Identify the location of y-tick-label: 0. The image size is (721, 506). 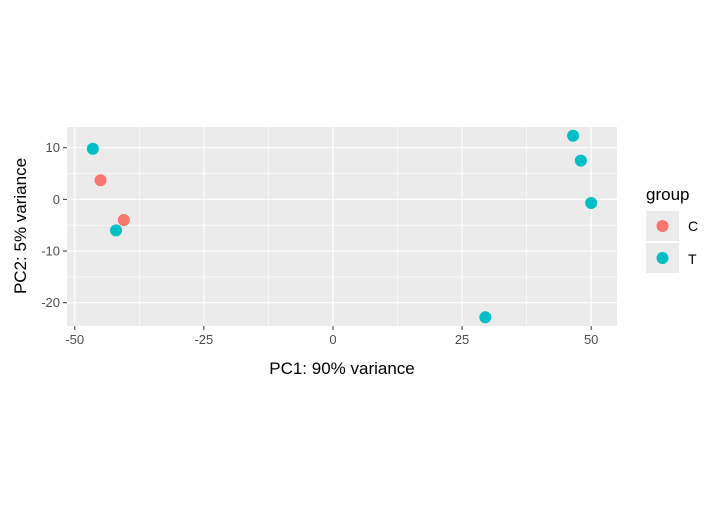
(56, 199).